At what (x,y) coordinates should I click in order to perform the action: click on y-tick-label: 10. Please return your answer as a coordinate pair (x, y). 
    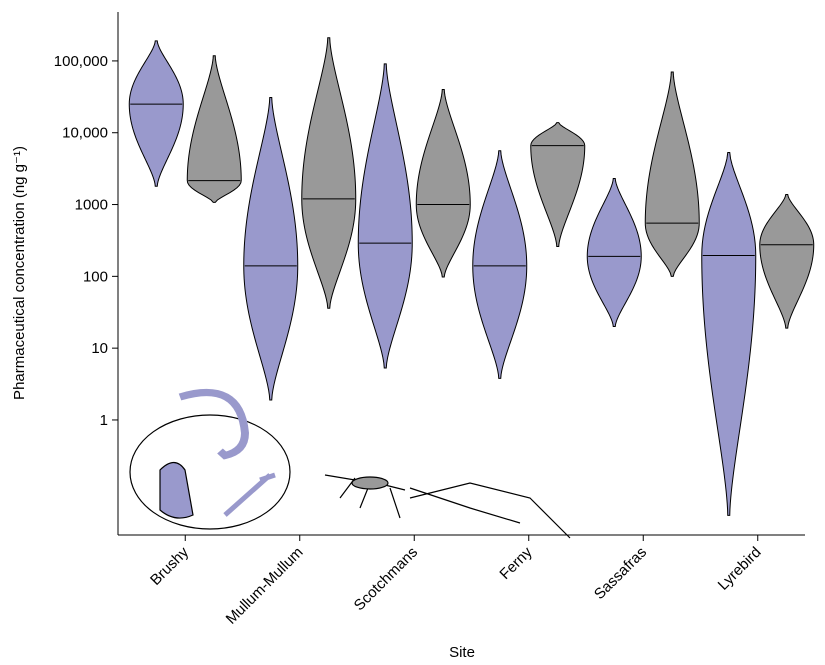
    Looking at the image, I should click on (99, 348).